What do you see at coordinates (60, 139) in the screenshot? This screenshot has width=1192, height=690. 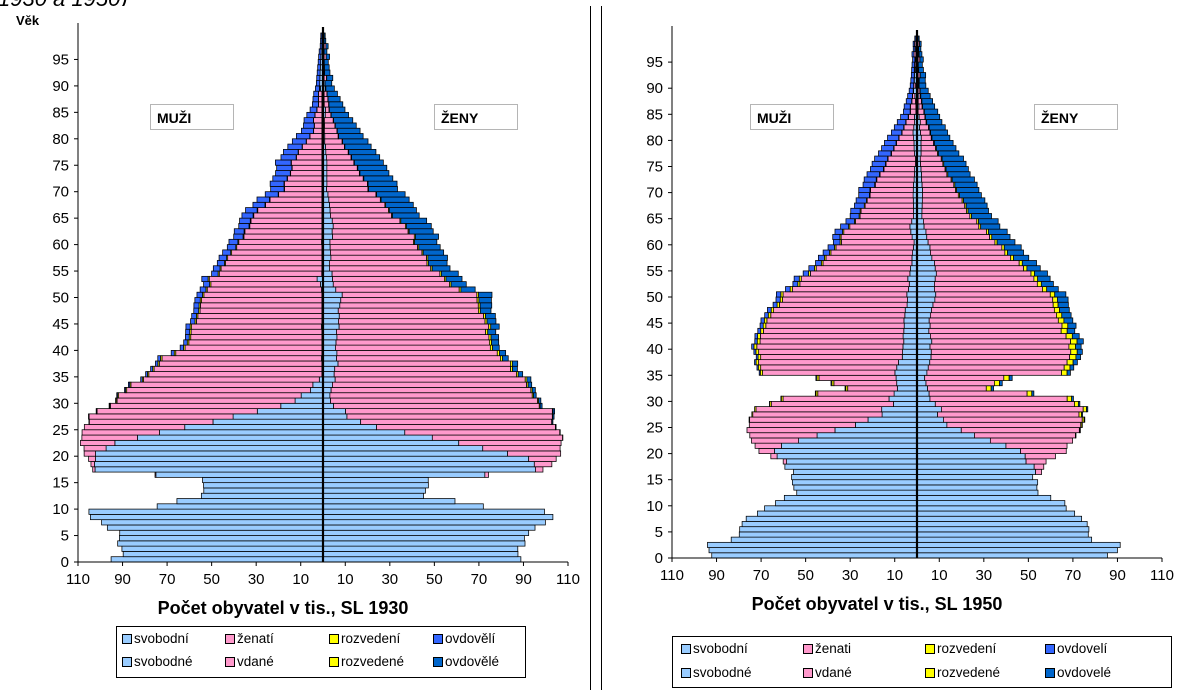 I see `y-tick-label: 80` at bounding box center [60, 139].